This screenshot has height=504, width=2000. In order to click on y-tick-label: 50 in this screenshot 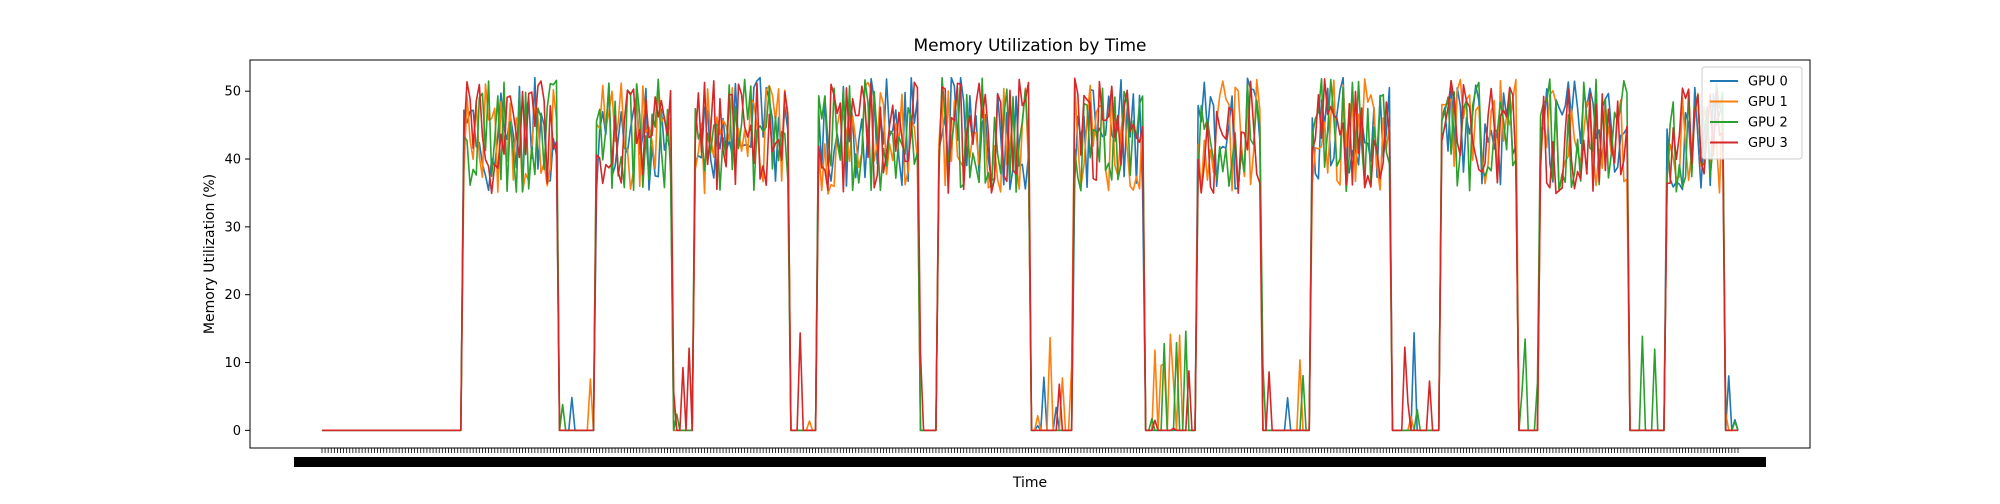, I will do `click(232, 92)`.